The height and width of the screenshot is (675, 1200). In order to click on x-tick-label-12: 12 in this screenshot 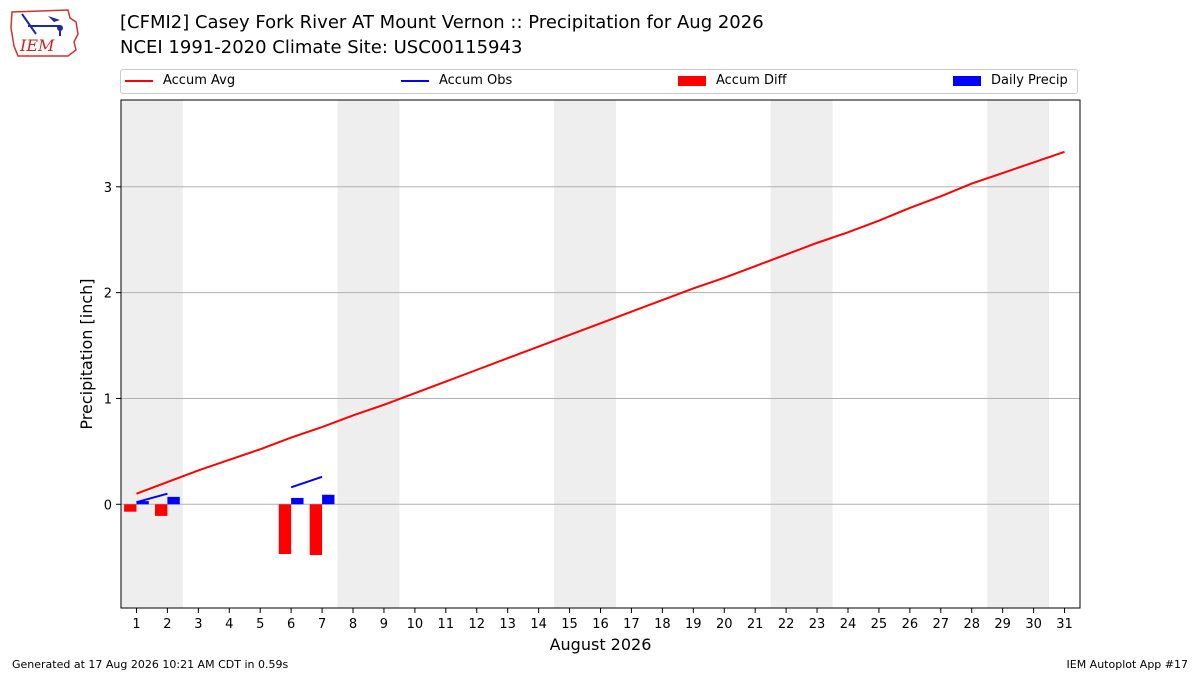, I will do `click(476, 624)`.